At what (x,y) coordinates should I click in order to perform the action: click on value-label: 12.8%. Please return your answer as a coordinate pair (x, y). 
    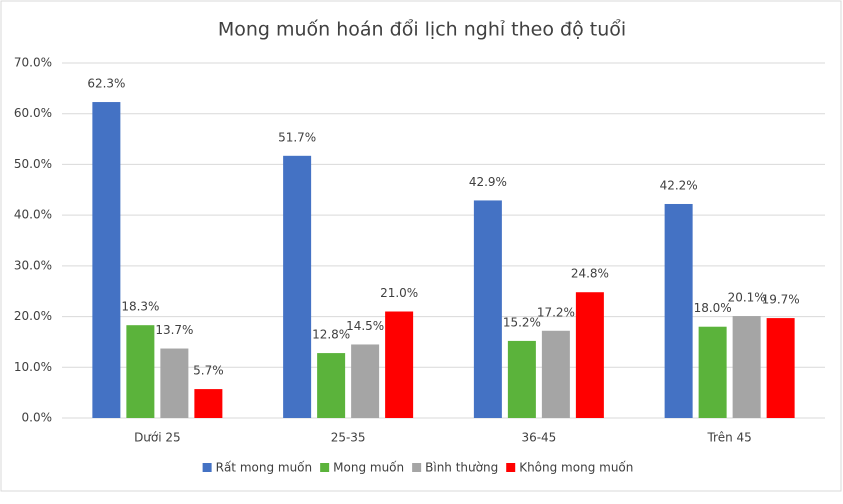
    Looking at the image, I should click on (331, 335).